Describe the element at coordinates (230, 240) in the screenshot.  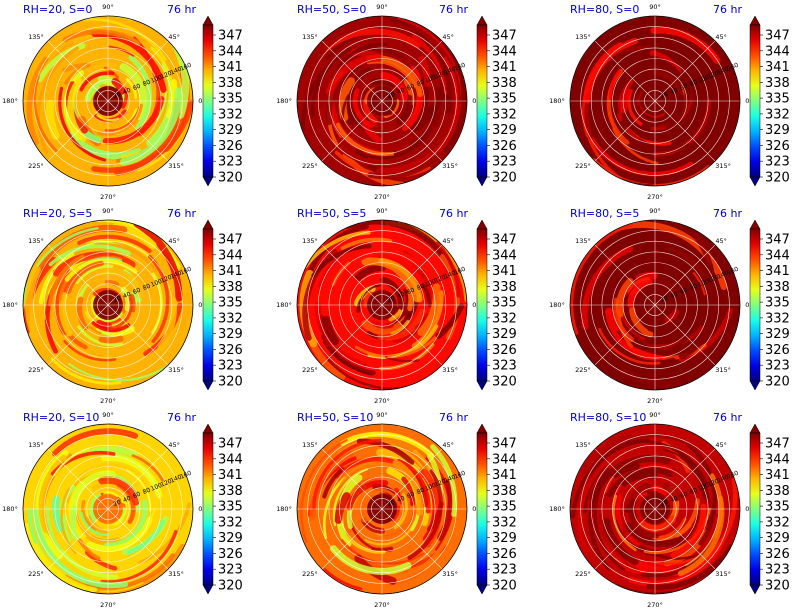
I see `colorbar-tick-label: 347` at that location.